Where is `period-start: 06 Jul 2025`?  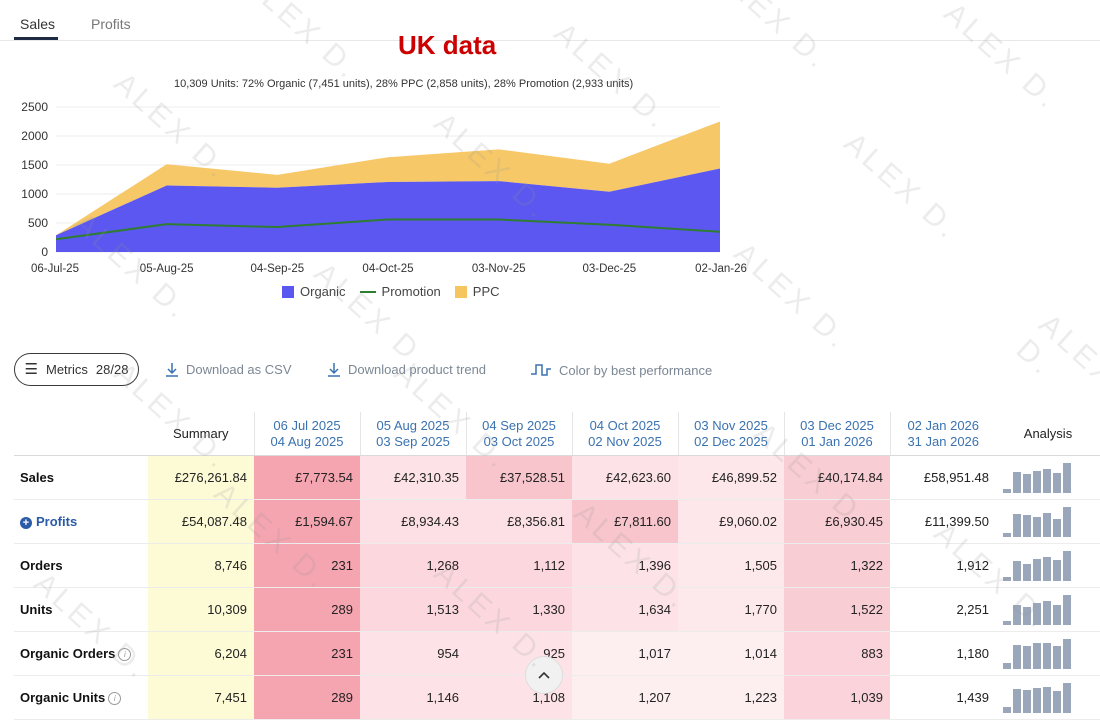
period-start: 06 Jul 2025 is located at coordinates (307, 425).